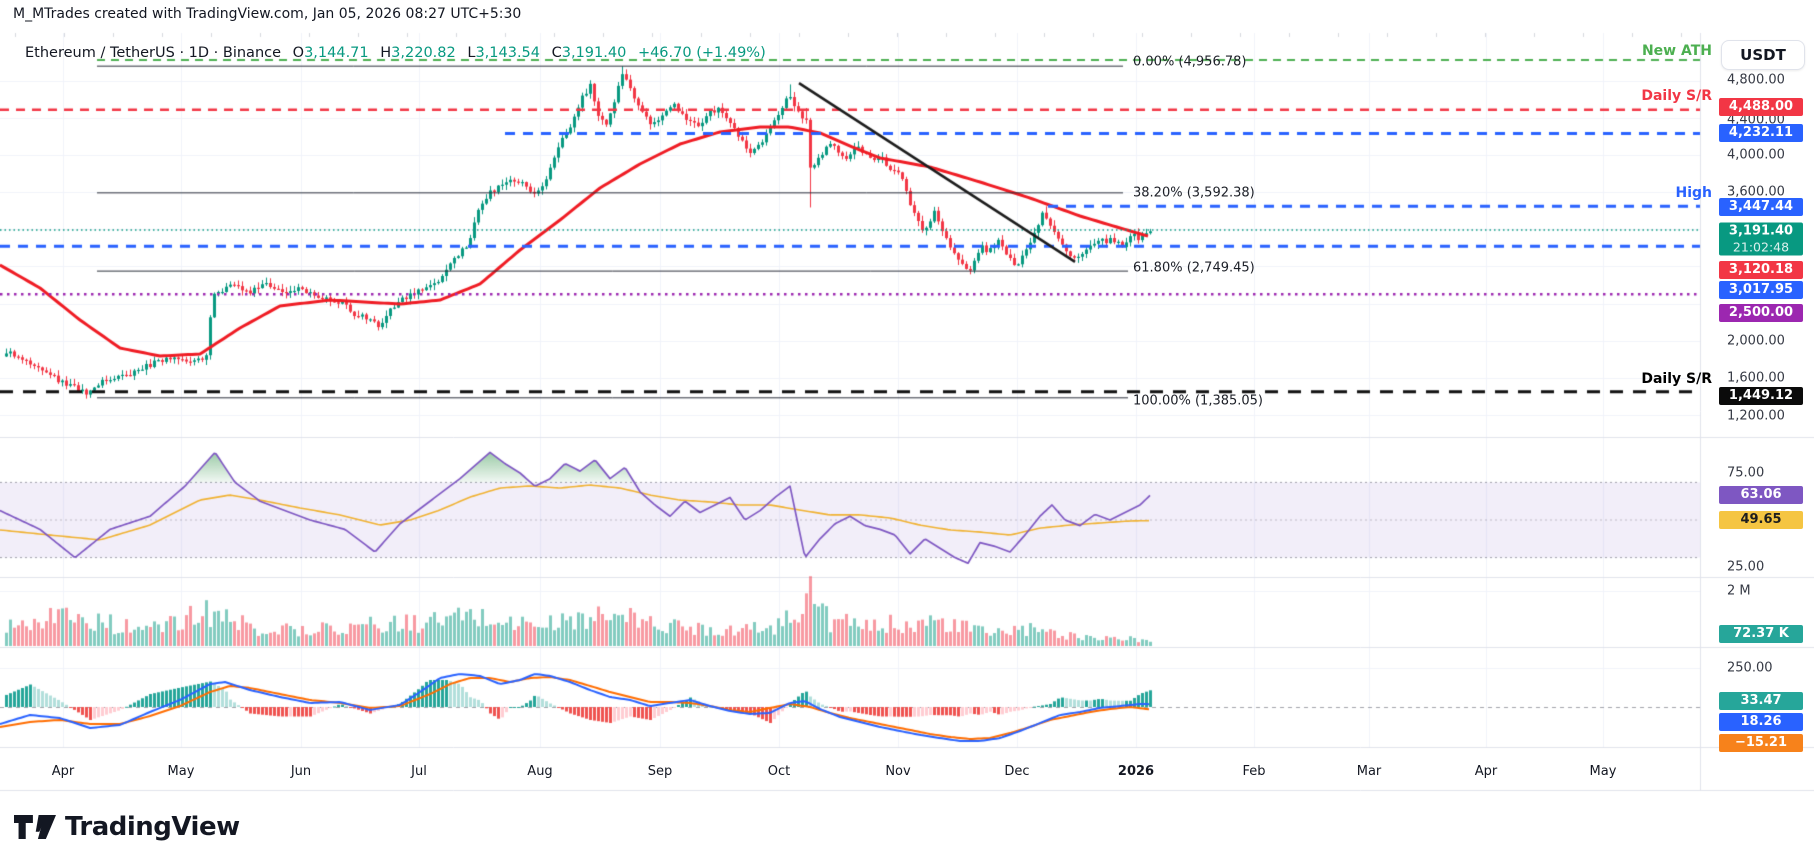 The height and width of the screenshot is (867, 1814). Describe the element at coordinates (1136, 771) in the screenshot. I see `time-axis-label: 2026` at that location.